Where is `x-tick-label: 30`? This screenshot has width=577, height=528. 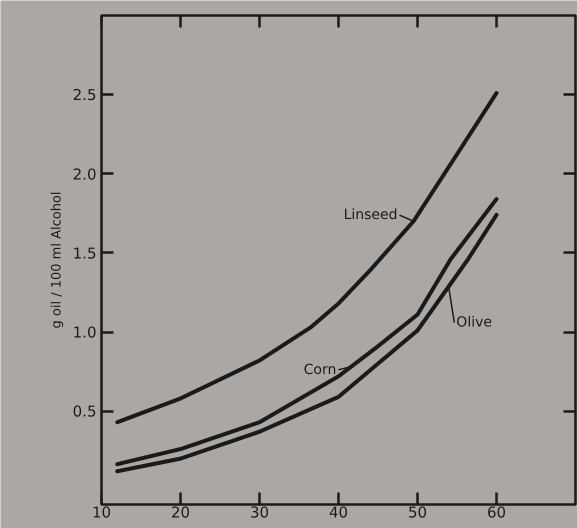 x-tick-label: 30 is located at coordinates (260, 513).